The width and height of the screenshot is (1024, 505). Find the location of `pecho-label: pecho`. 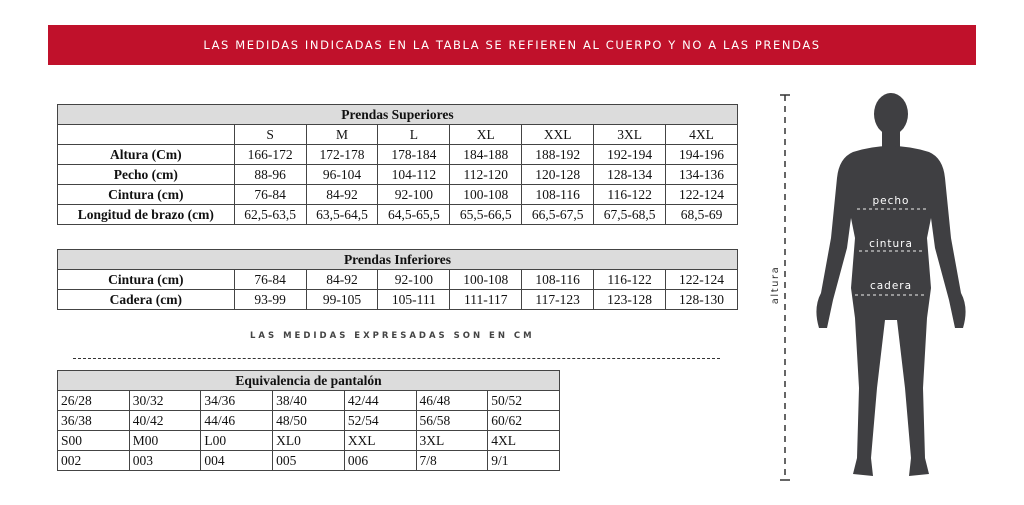

pecho-label: pecho is located at coordinates (891, 201).